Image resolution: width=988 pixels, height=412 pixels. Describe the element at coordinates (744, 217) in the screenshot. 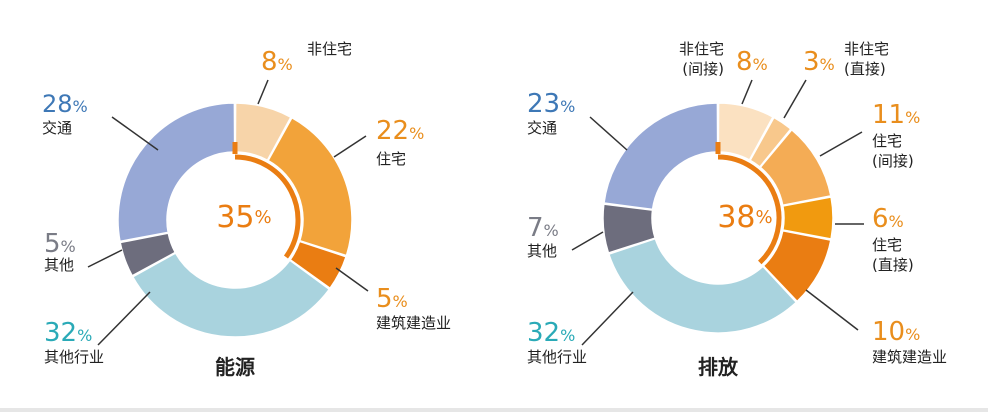

I see `center-percentage: 38%` at that location.